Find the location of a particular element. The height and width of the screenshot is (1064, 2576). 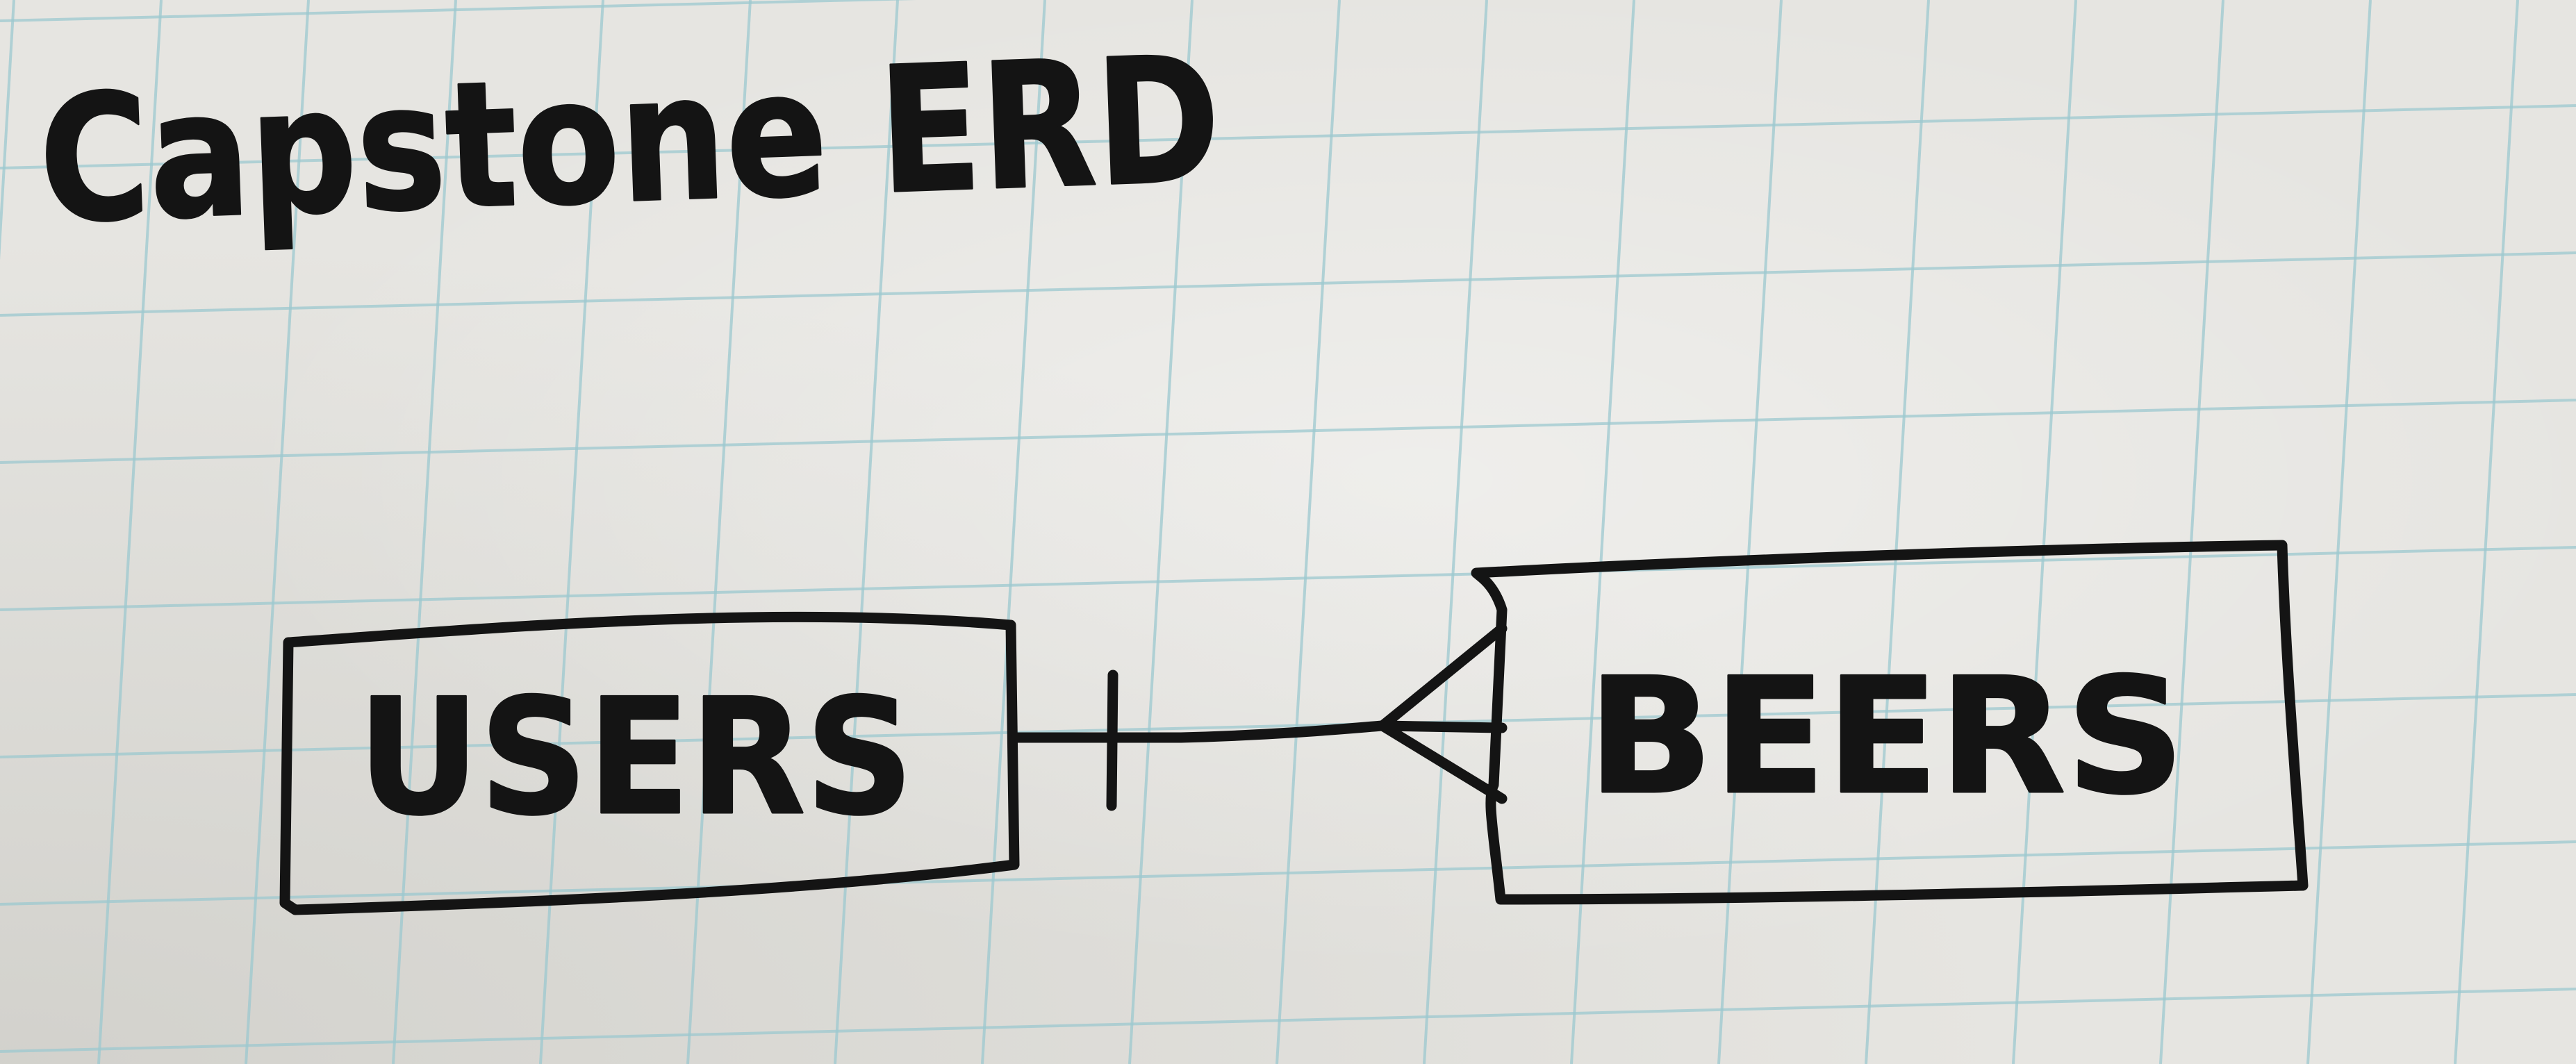

entity-beers-box is located at coordinates (1890, 723).